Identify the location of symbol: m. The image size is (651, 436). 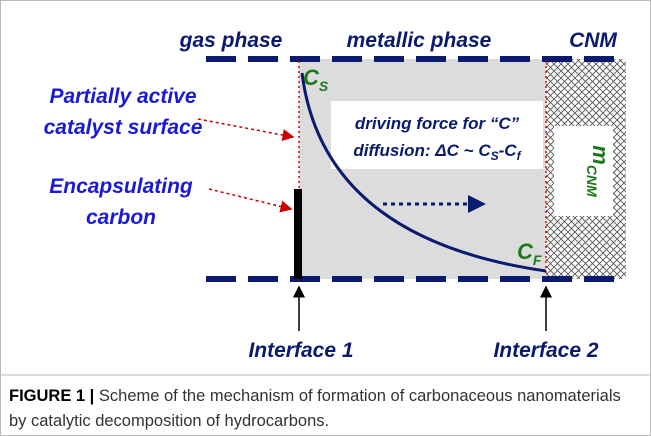
(600, 155).